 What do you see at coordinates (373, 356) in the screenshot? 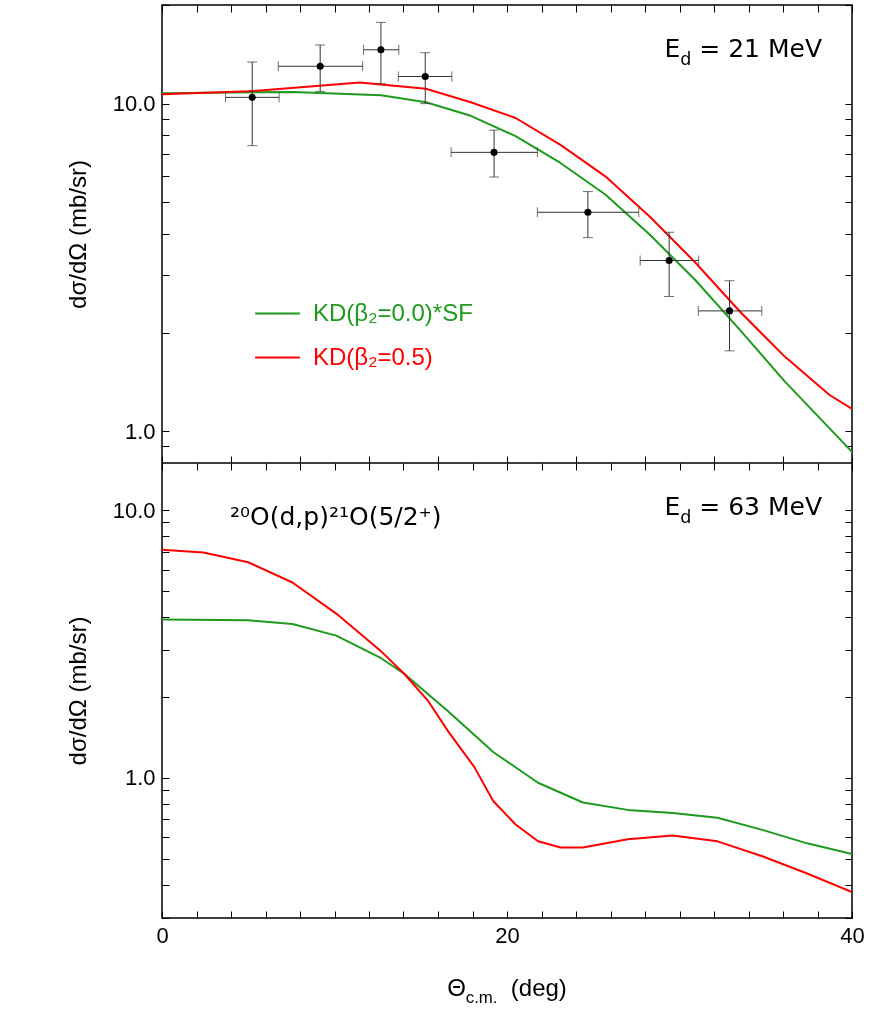
I see `legend-label: KD(β₂=0.5)` at bounding box center [373, 356].